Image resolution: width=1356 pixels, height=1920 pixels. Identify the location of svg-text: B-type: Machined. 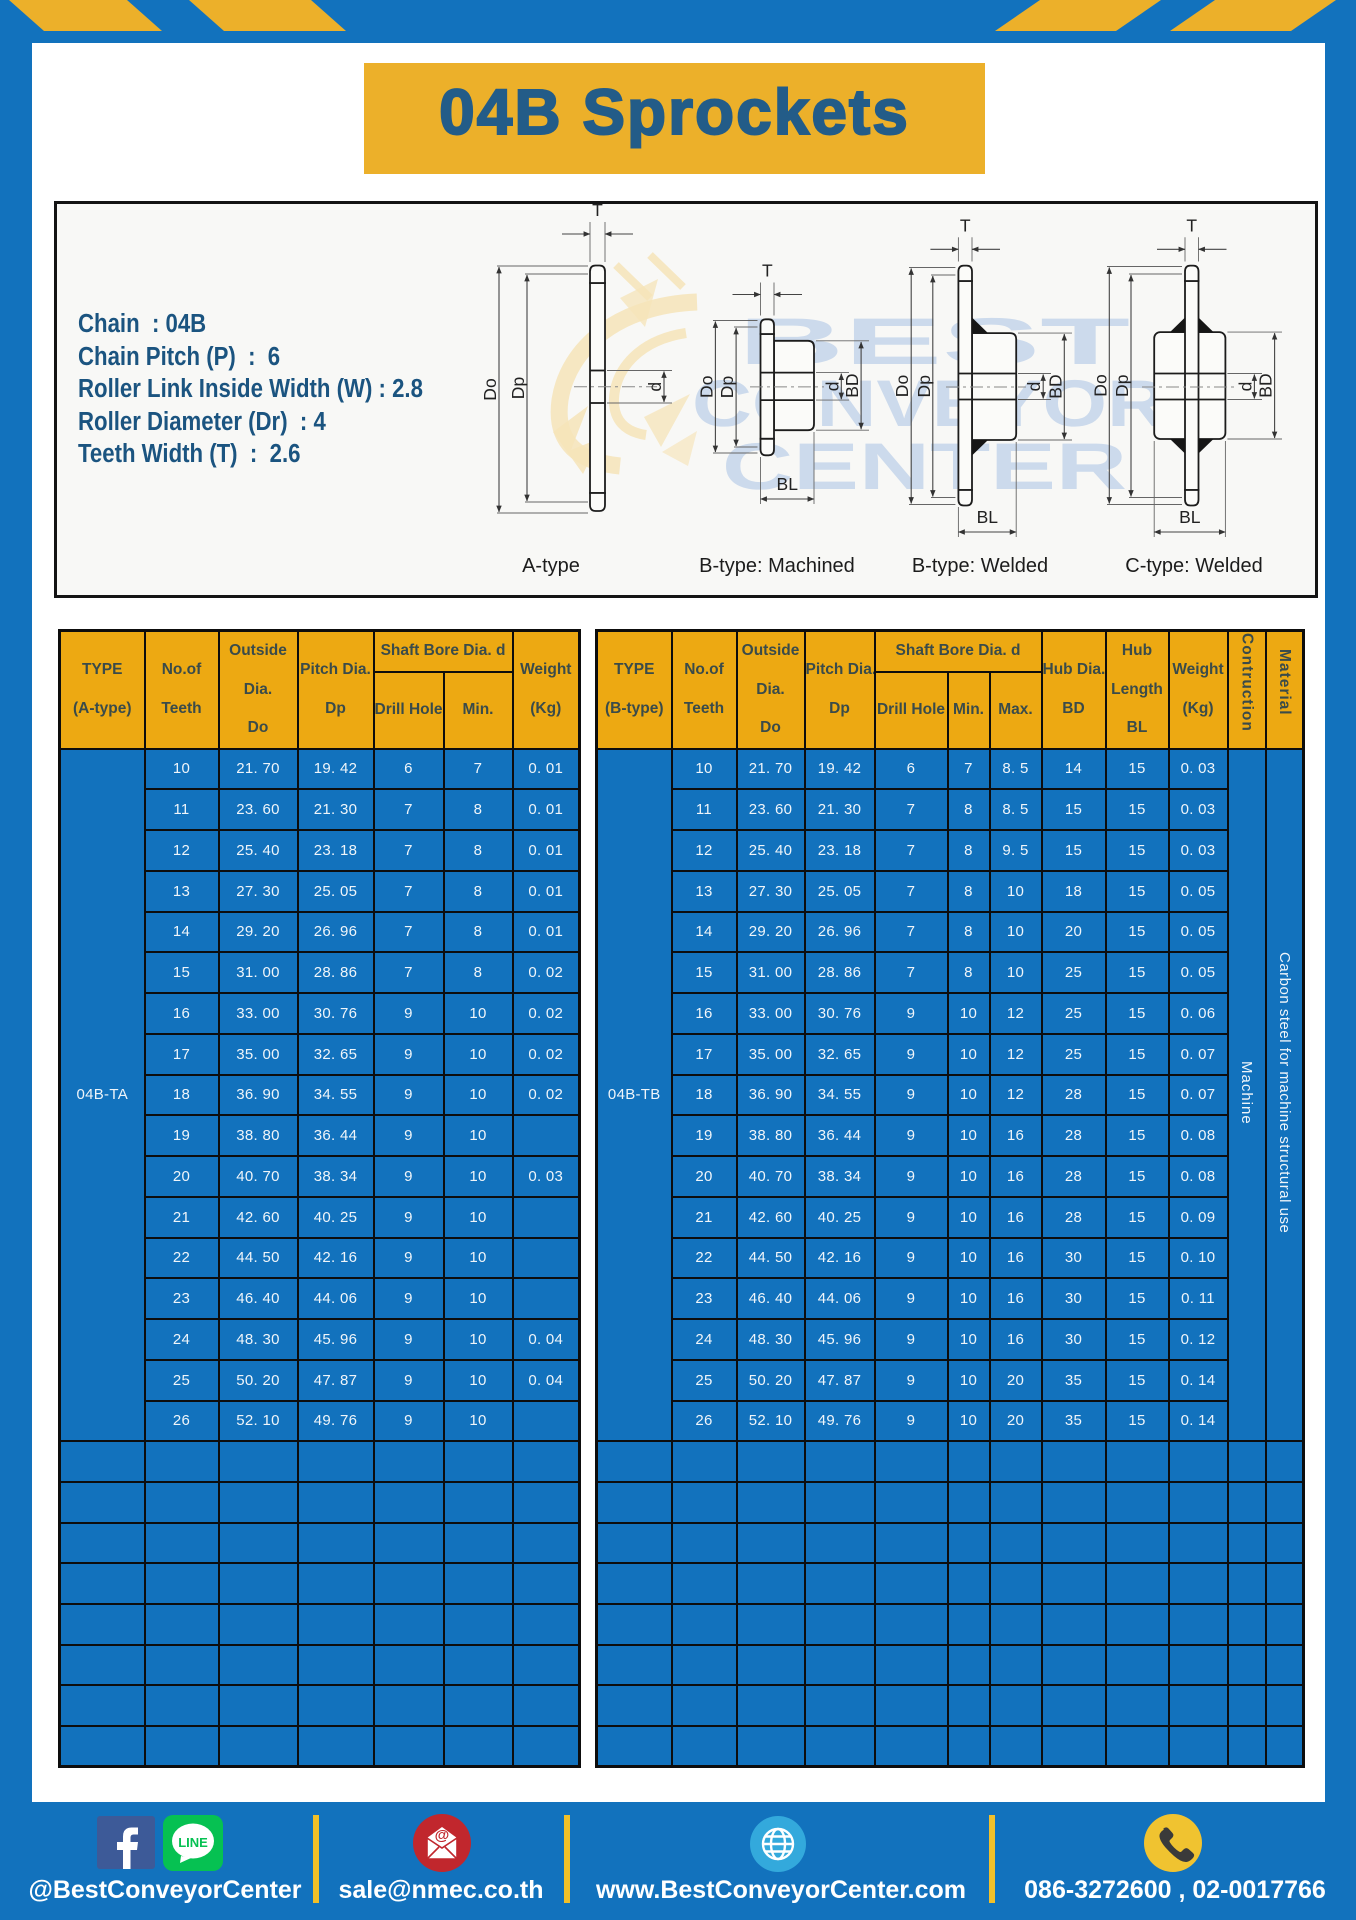
(777, 566).